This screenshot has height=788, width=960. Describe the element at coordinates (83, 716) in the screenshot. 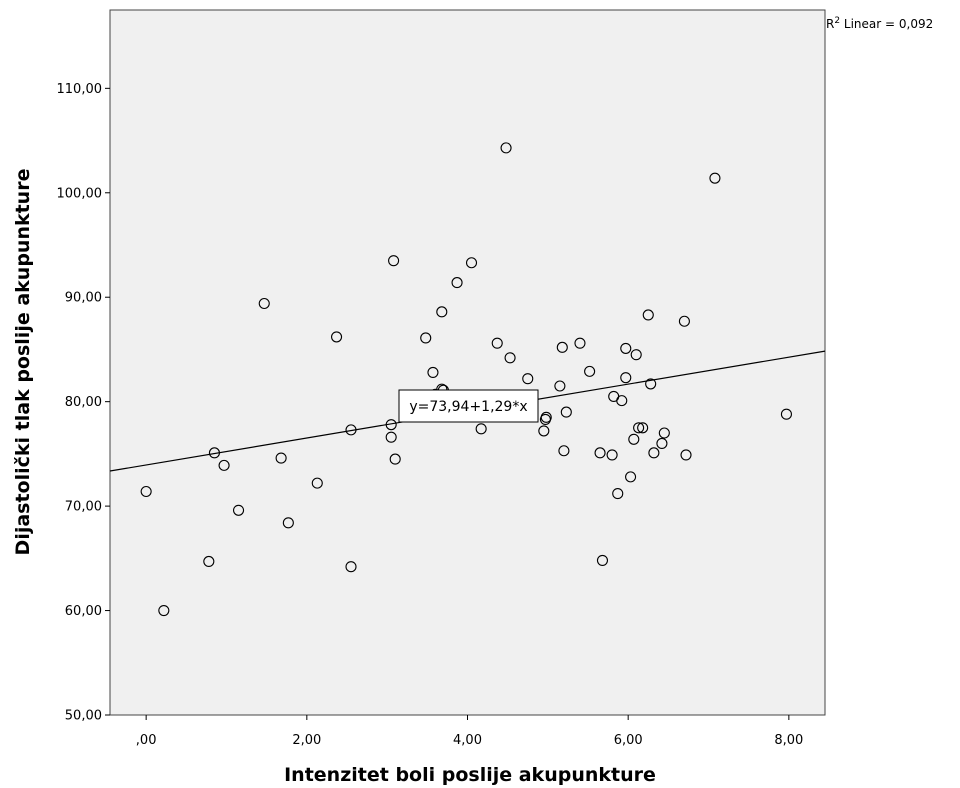

I see `y-tick-label: 50,00` at that location.